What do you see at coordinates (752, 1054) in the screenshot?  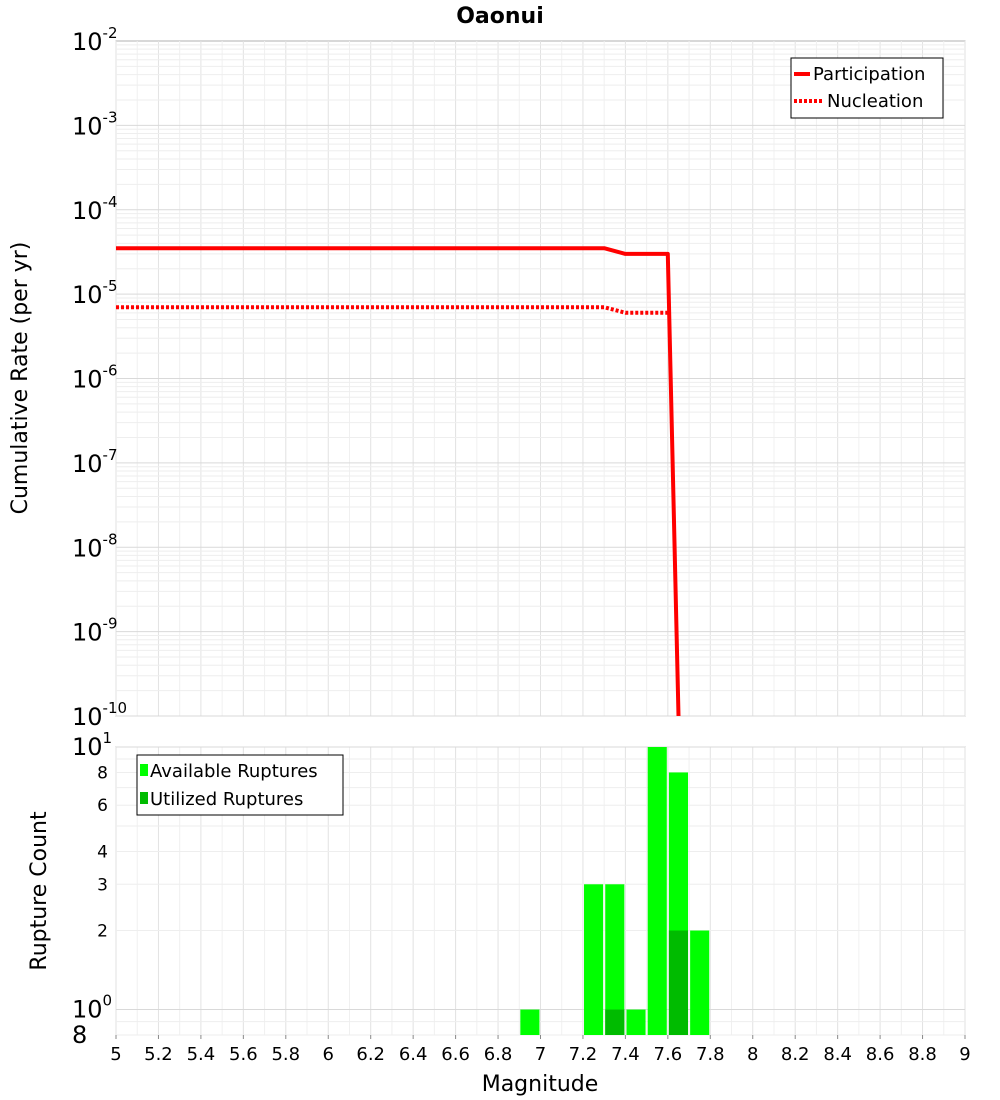 I see `x-tick-label: 8` at bounding box center [752, 1054].